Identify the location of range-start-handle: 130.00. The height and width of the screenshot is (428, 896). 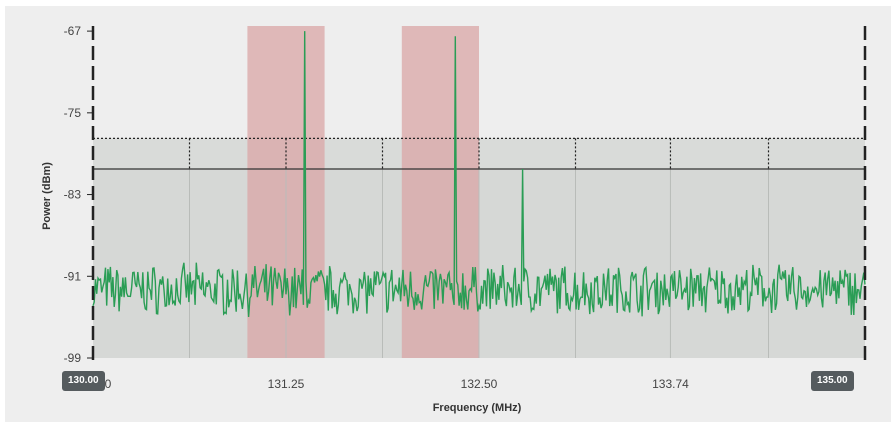
(83, 381).